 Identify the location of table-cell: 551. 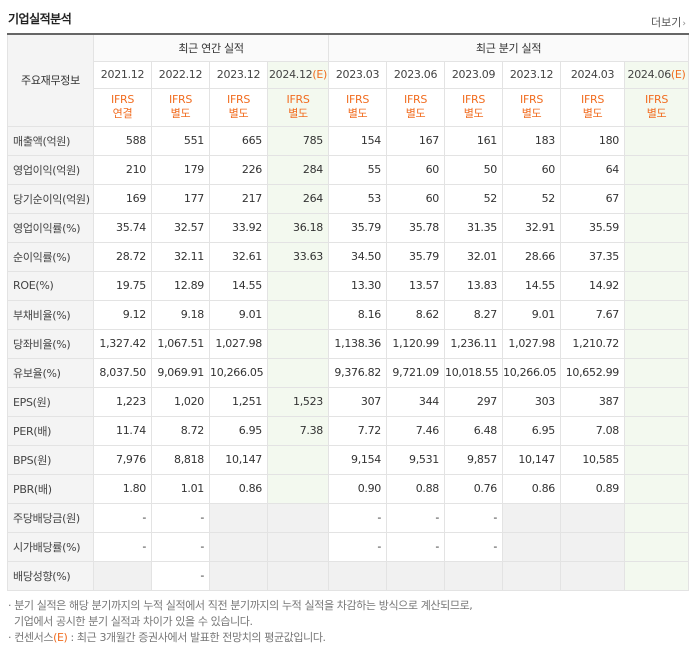
(180, 140).